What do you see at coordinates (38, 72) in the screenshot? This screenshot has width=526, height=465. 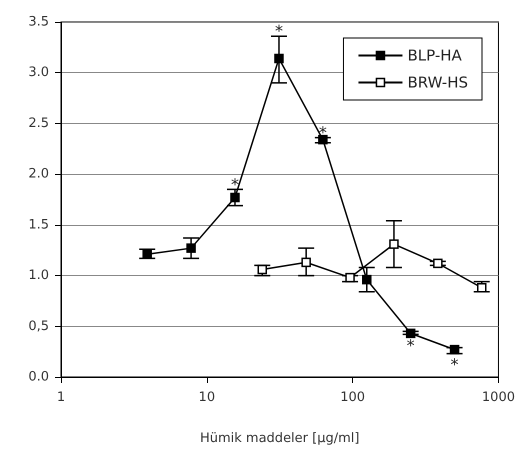 I see `y-tick-label: 3.0` at bounding box center [38, 72].